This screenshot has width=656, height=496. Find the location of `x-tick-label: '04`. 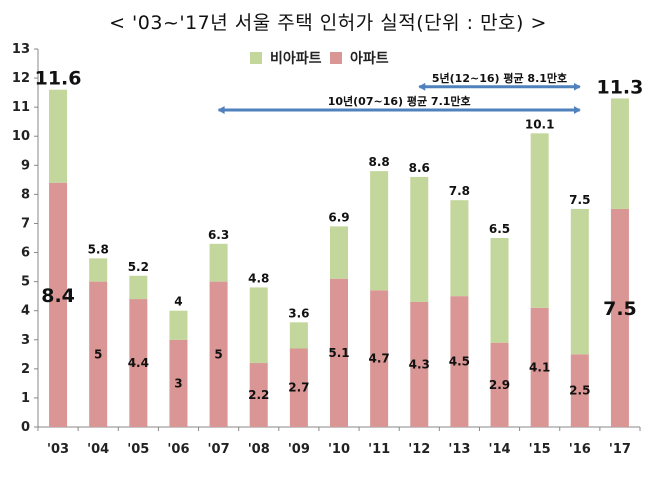

x-tick-label: '04 is located at coordinates (98, 449).